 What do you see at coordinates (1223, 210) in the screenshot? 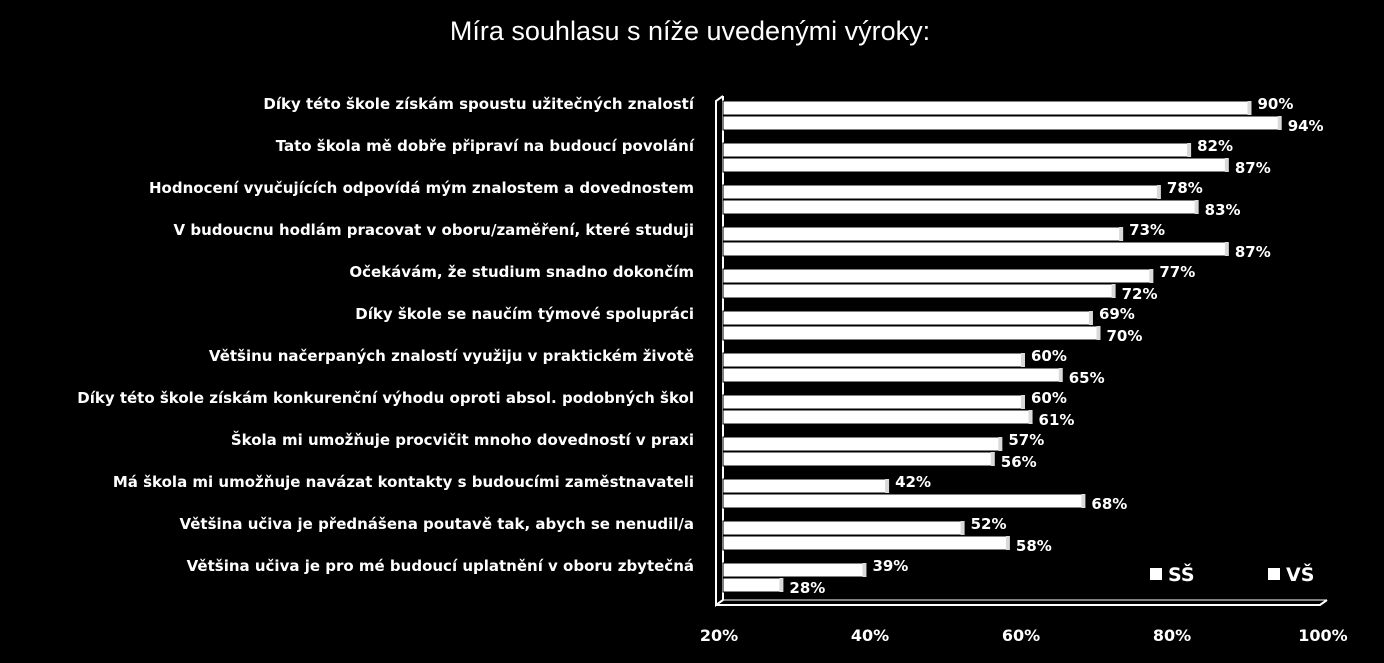
I see `data-label: 83%` at bounding box center [1223, 210].